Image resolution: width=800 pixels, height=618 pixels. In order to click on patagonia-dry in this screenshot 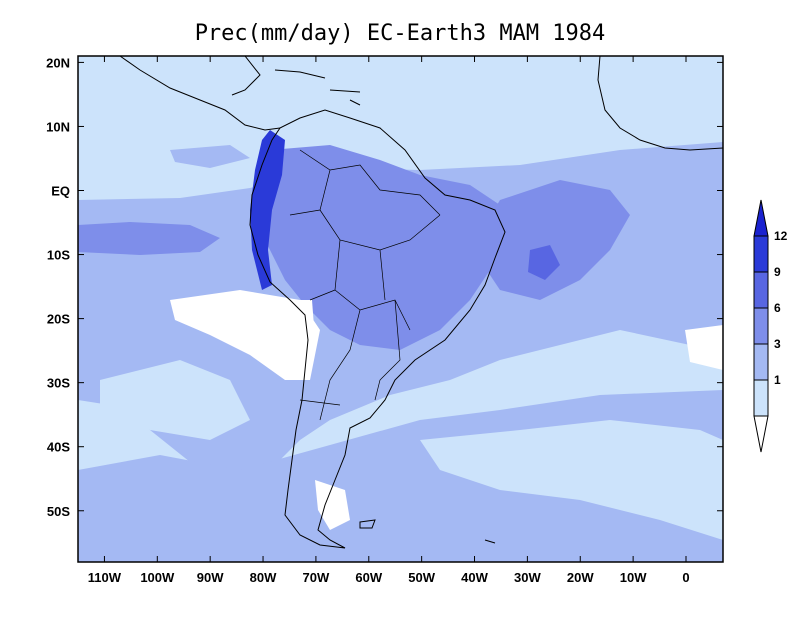, I will do `click(332, 505)`.